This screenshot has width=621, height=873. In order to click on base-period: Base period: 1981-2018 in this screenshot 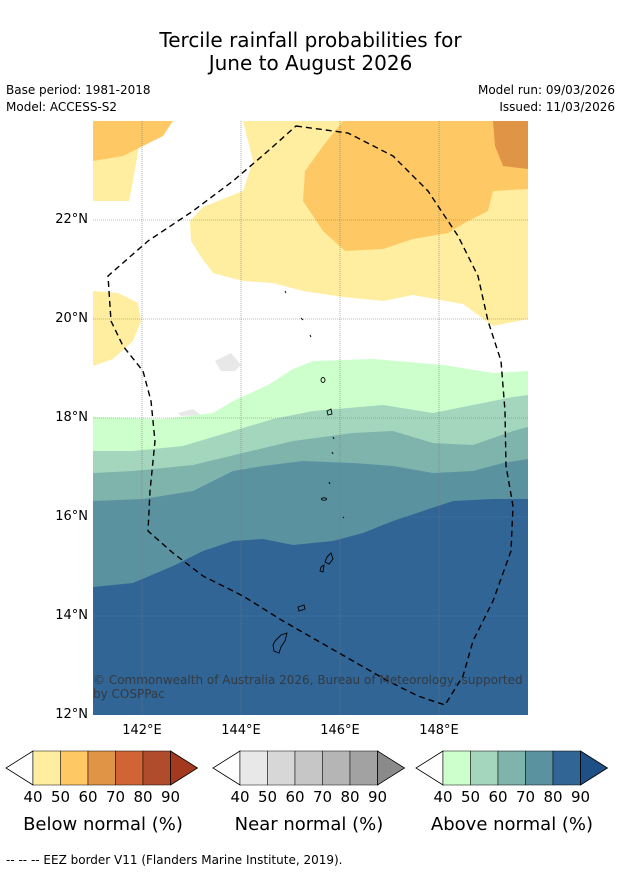, I will do `click(78, 90)`.